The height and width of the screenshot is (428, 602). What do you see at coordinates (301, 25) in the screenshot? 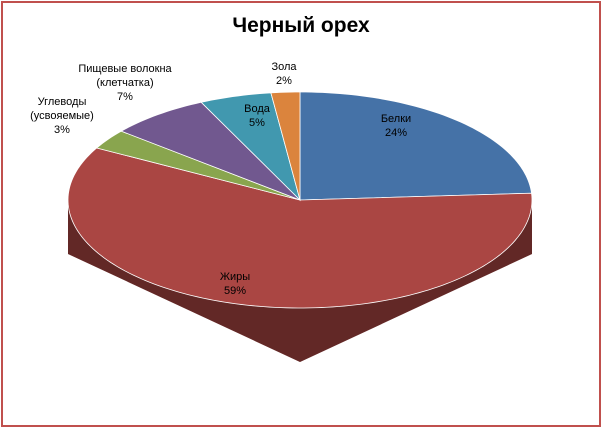
I see `chart-title: Черный орех` at bounding box center [301, 25].